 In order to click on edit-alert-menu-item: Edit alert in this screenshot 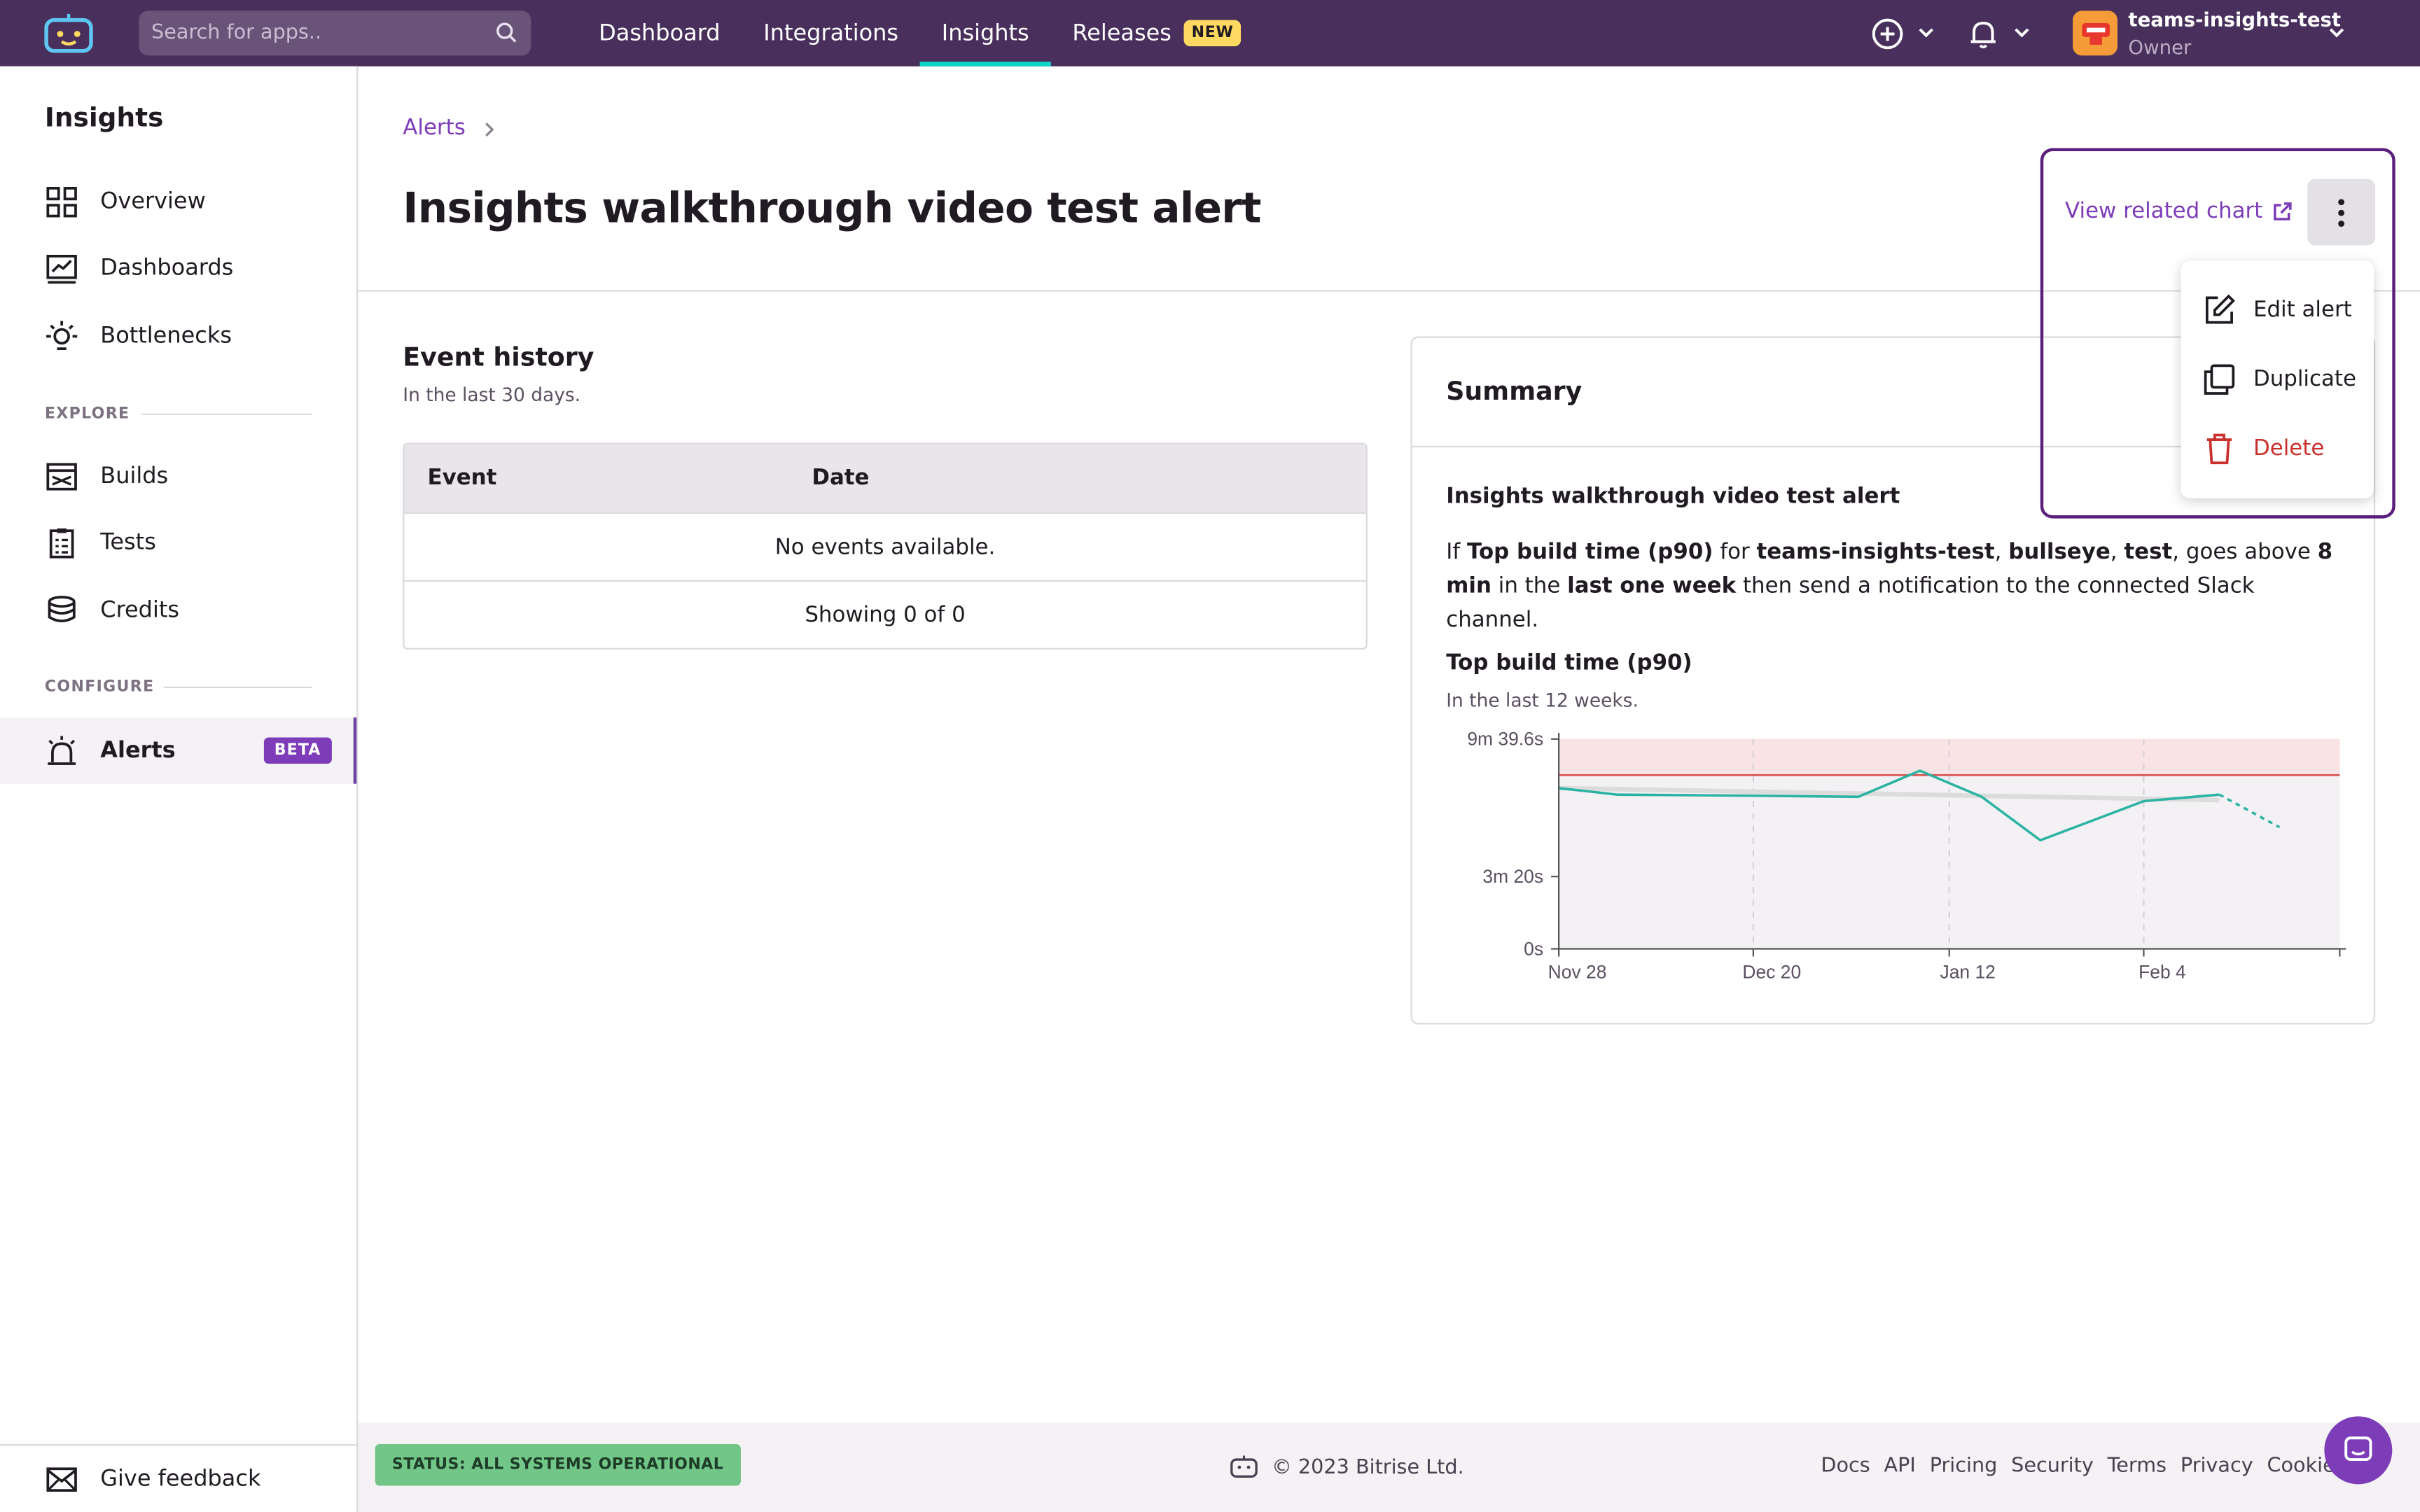, I will do `click(2287, 310)`.